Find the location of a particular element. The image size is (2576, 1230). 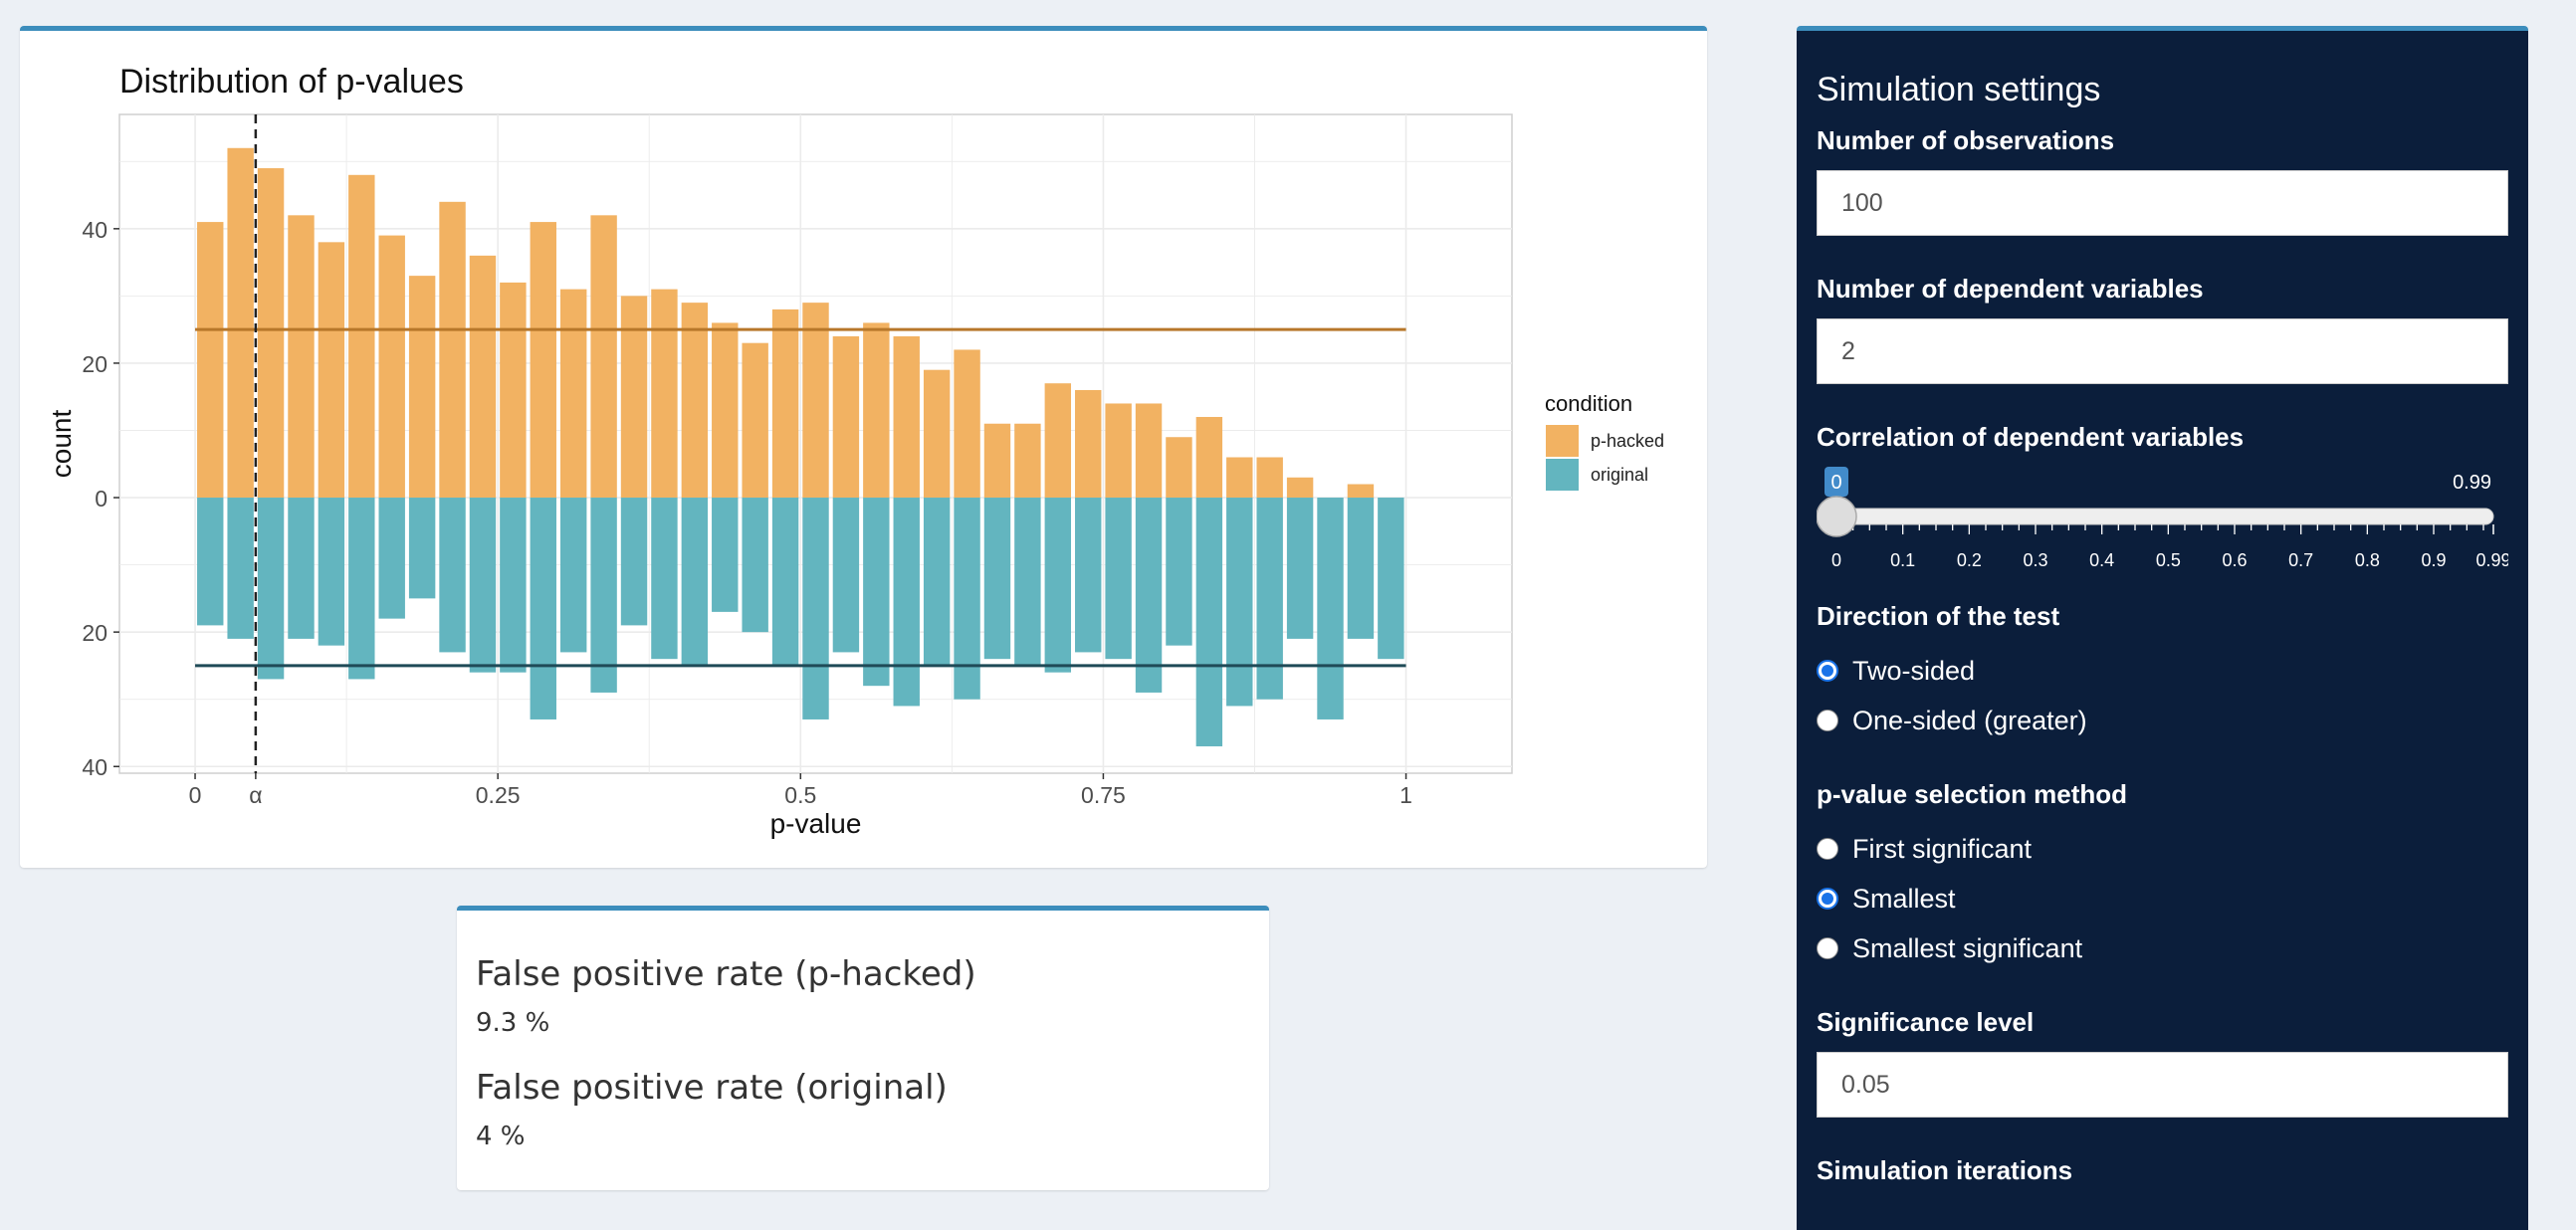

n-dv-label: Number of dependent variables is located at coordinates (2010, 289).